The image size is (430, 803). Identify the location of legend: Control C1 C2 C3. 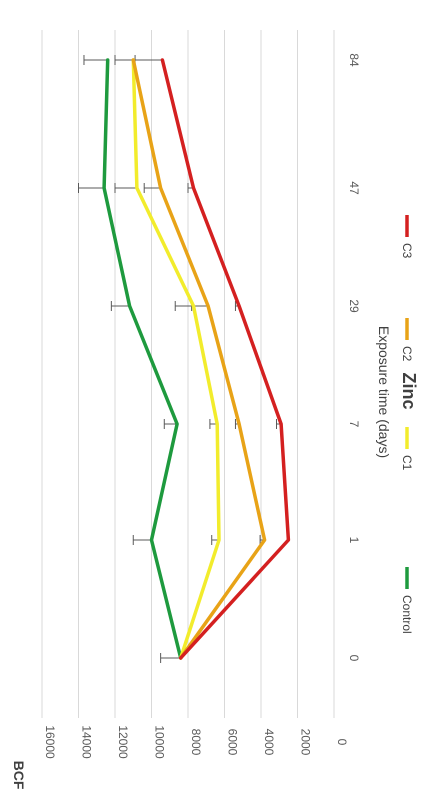
(407, 424).